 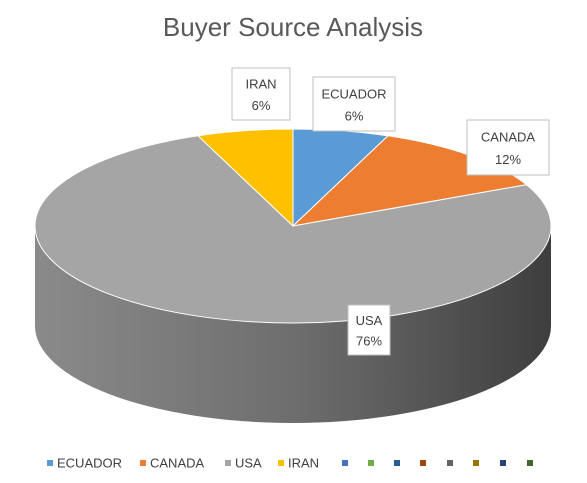 I want to click on legend-label: ECUADOR, so click(x=89, y=462).